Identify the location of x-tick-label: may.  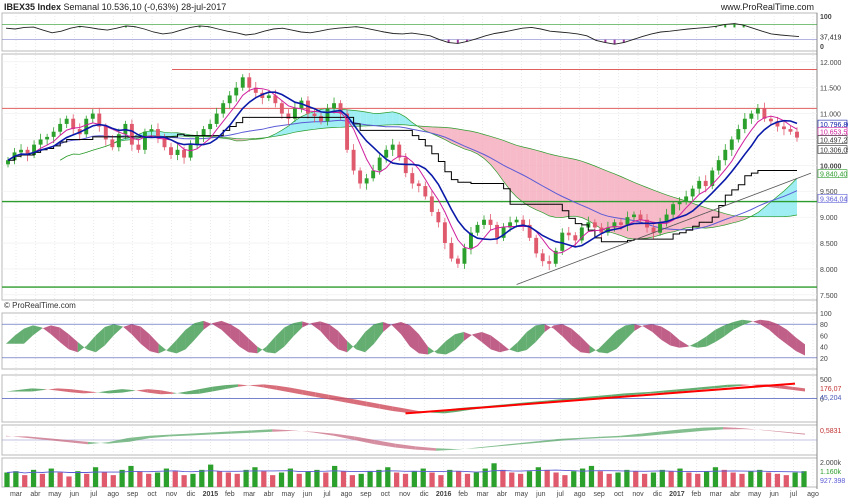
(522, 494).